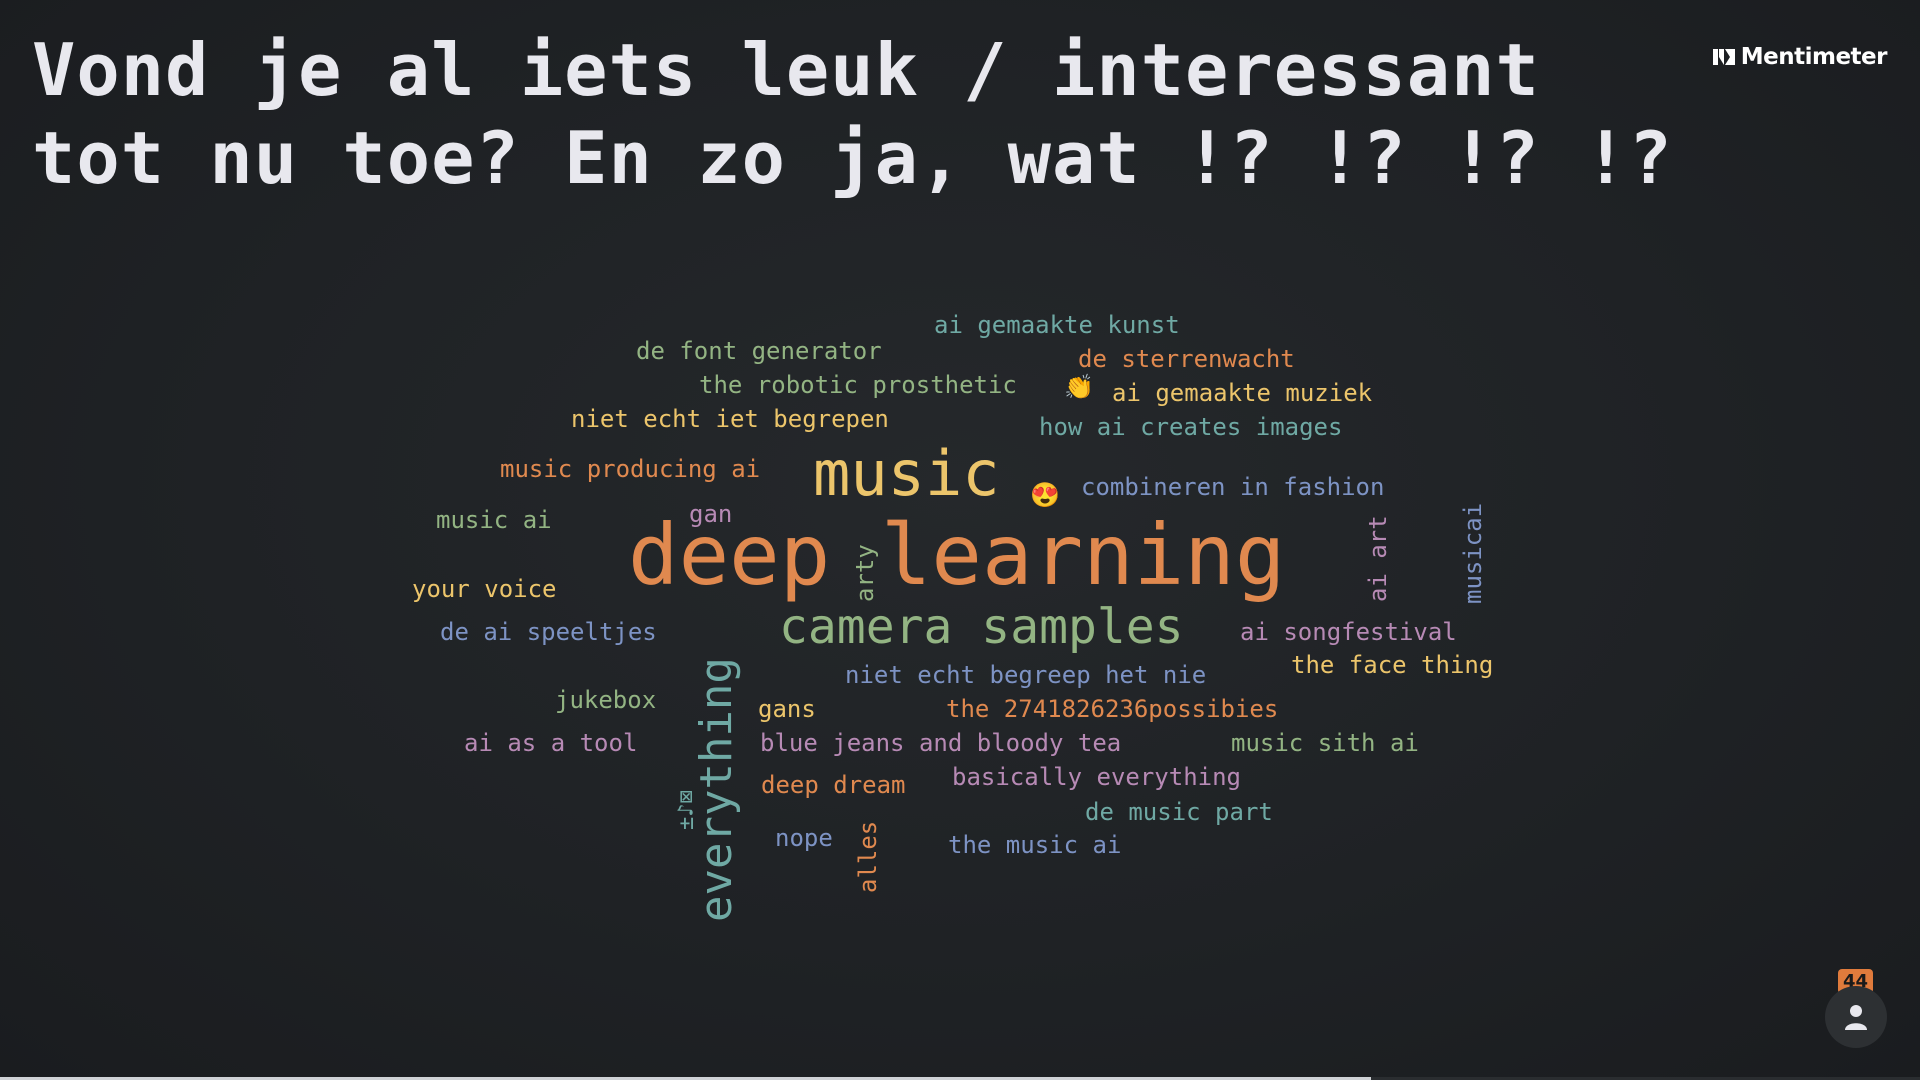  I want to click on word-cloud-word: de ai speeltjes, so click(548, 632).